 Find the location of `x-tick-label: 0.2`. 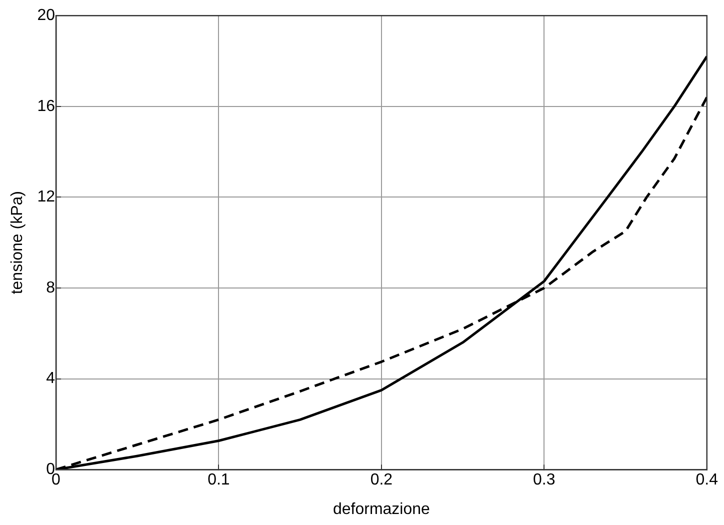

x-tick-label: 0.2 is located at coordinates (381, 480).